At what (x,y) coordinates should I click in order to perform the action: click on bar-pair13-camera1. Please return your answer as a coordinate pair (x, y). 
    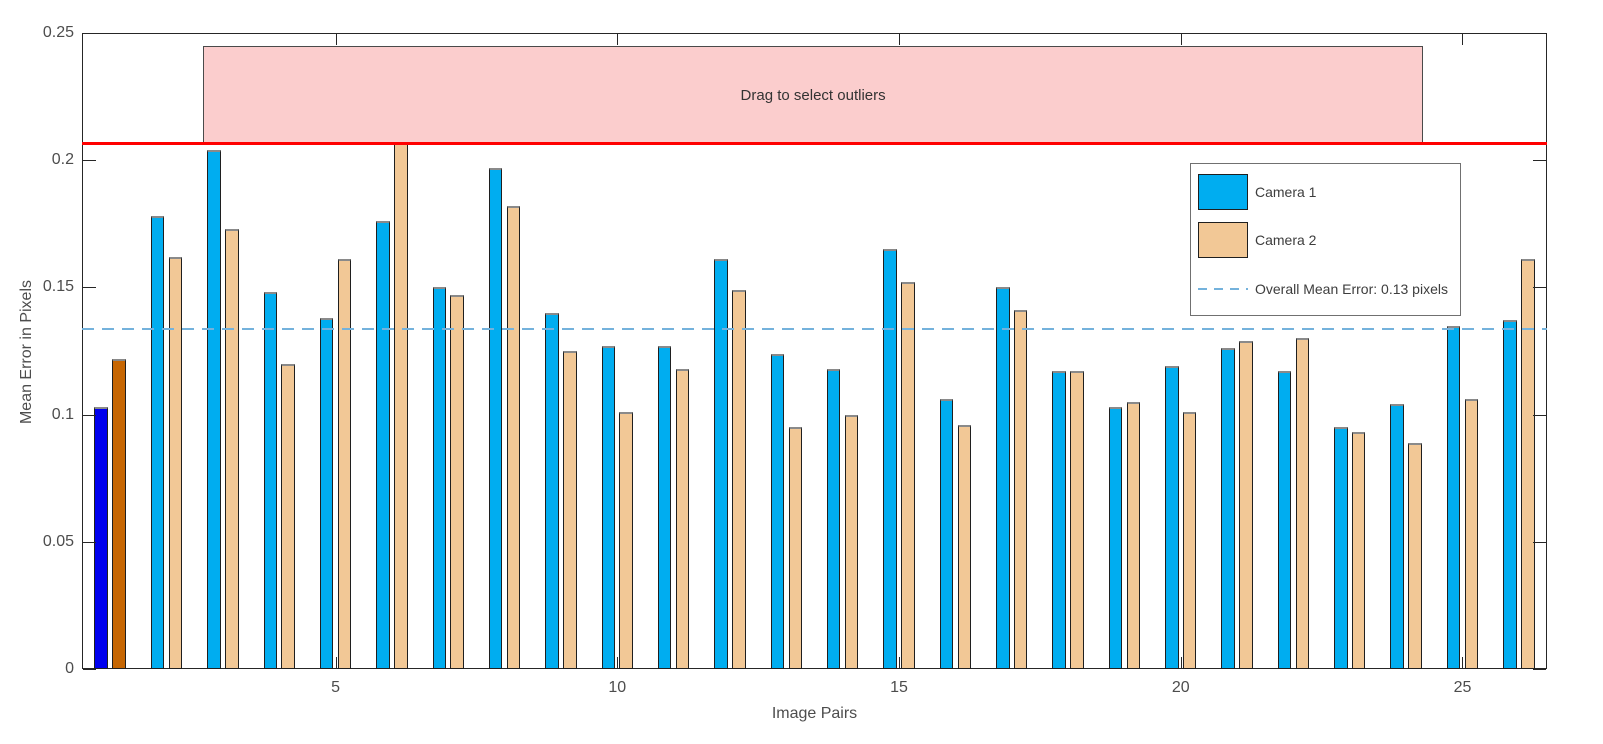
    Looking at the image, I should click on (777, 511).